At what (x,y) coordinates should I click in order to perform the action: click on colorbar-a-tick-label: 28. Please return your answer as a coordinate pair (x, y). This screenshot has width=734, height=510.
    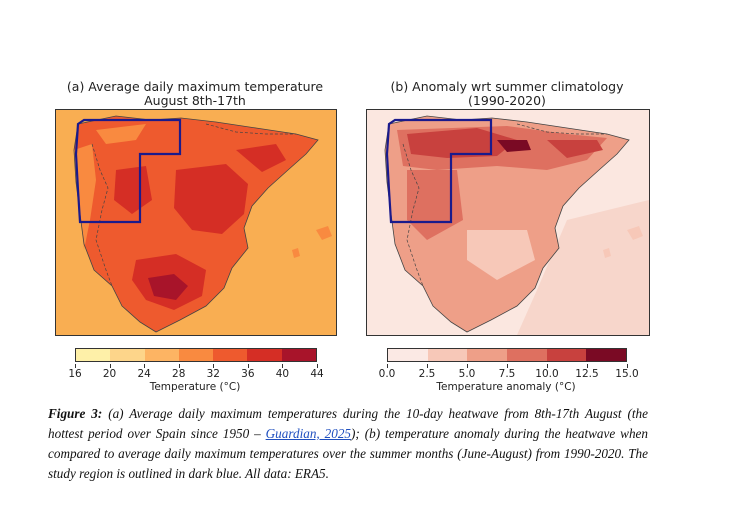
    Looking at the image, I should click on (179, 374).